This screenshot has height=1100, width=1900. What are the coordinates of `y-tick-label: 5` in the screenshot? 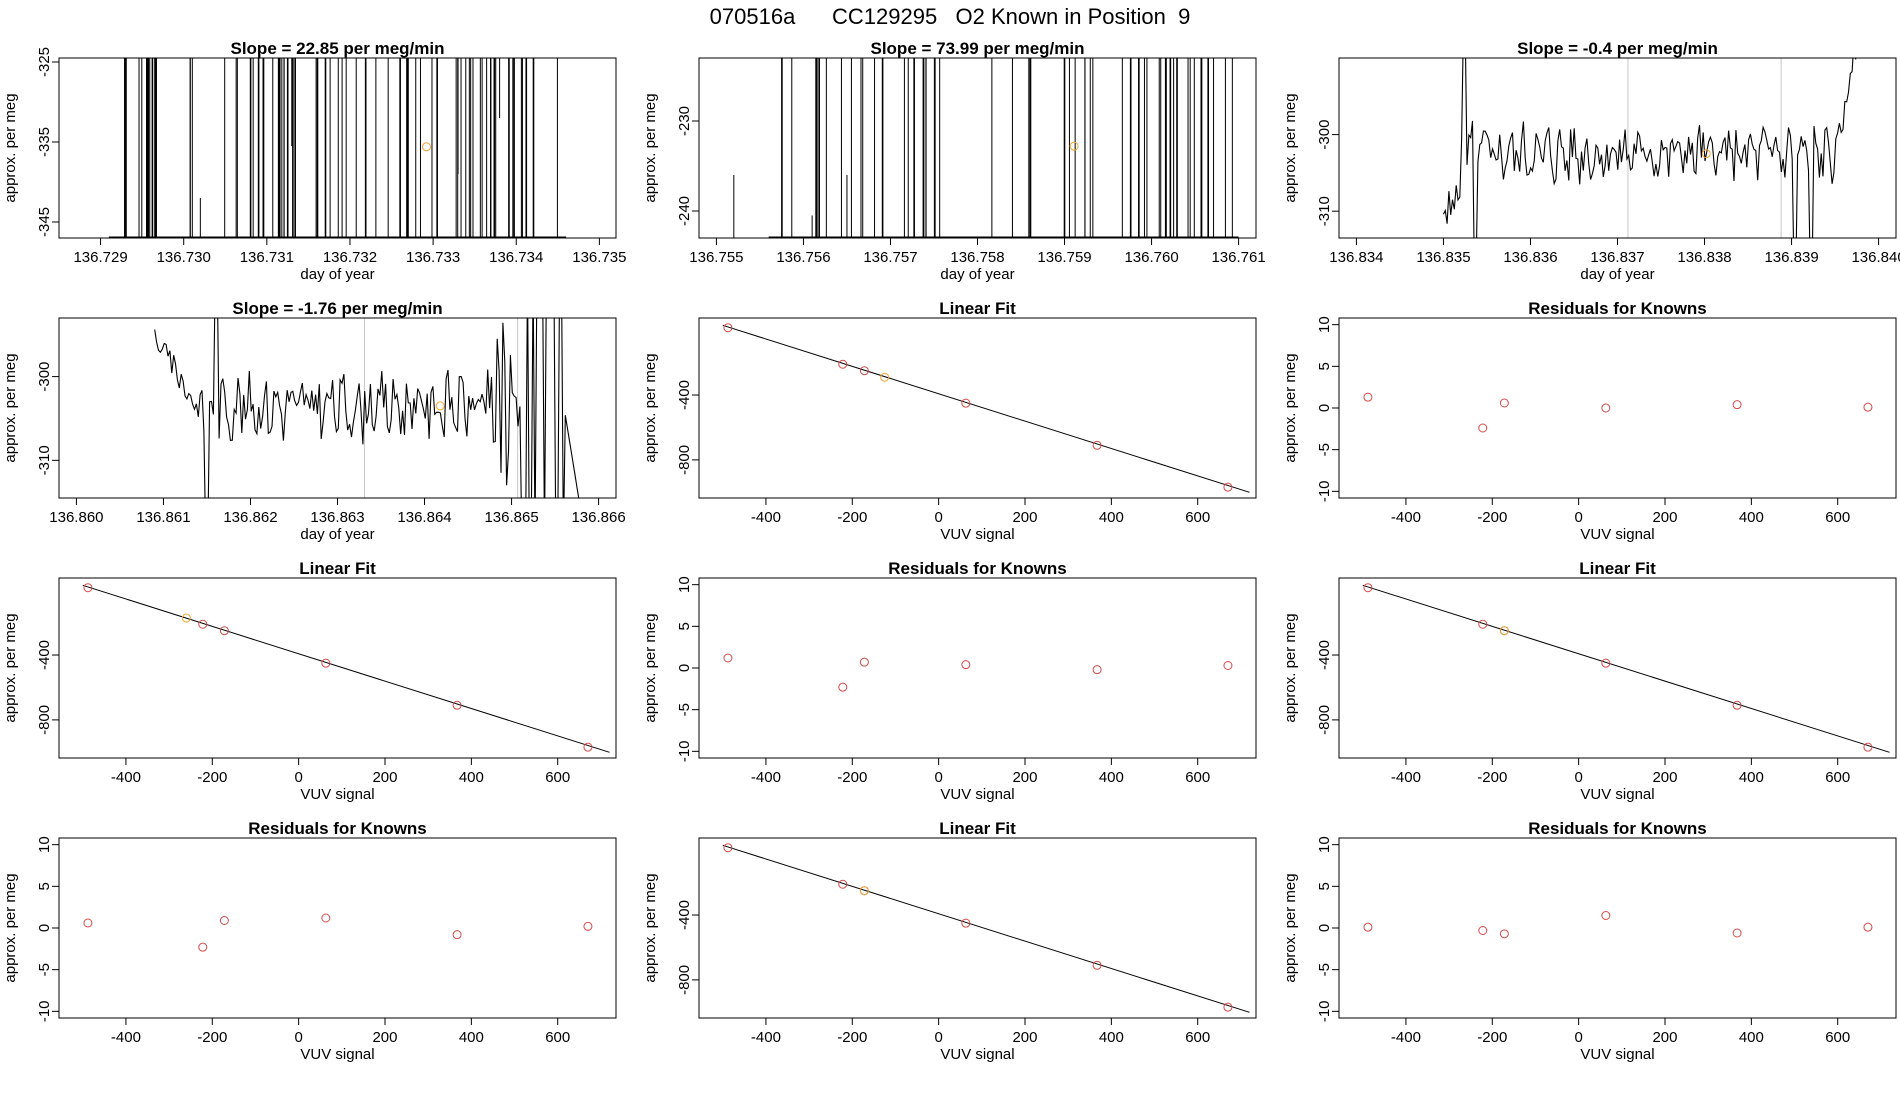 It's located at (1324, 366).